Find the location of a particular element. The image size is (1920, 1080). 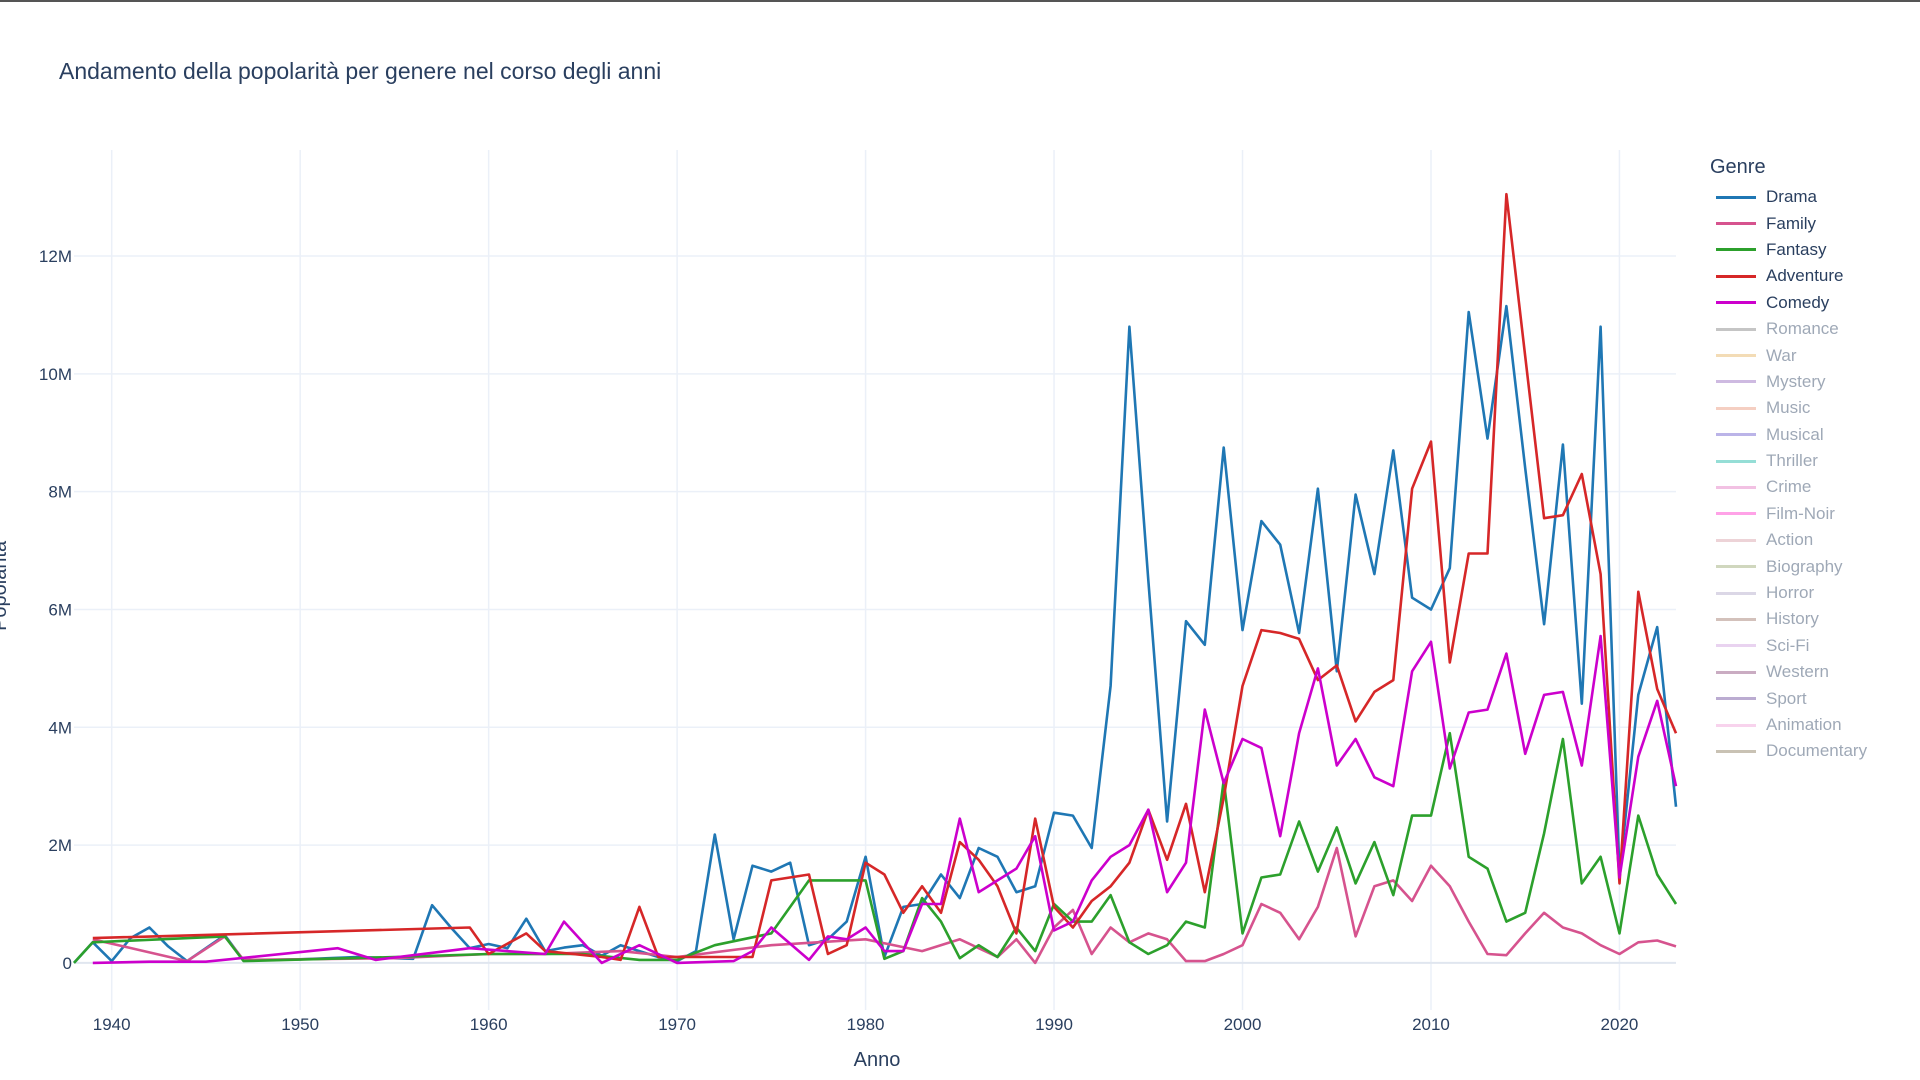

series-line-family is located at coordinates (884, 905).